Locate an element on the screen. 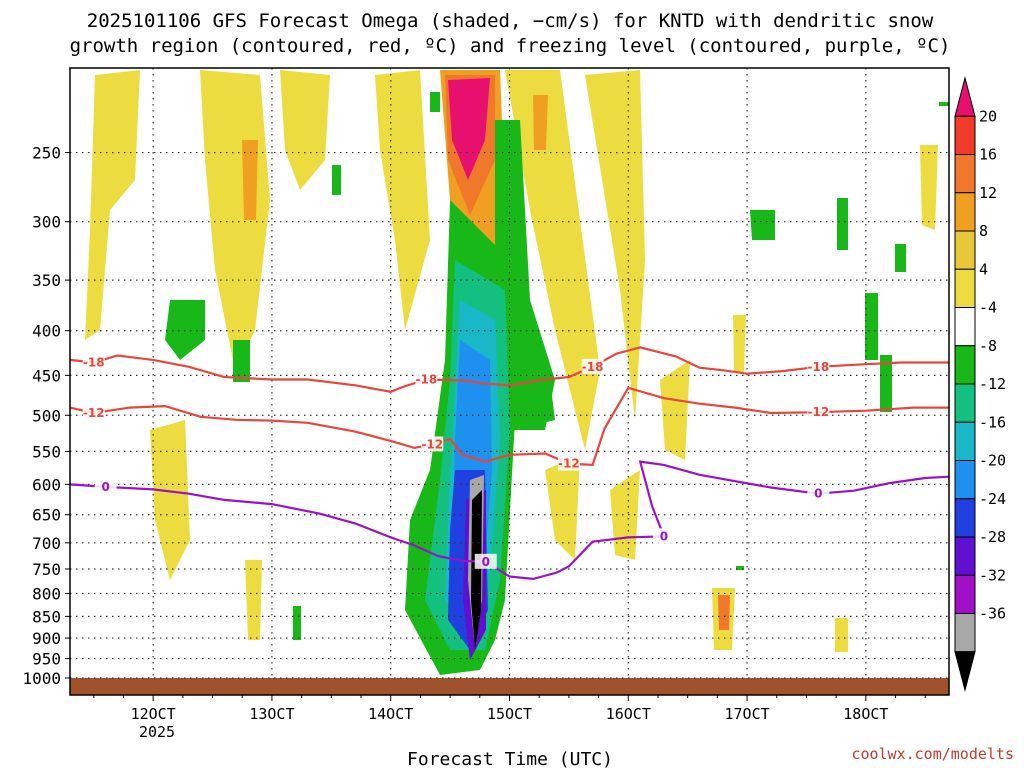 The height and width of the screenshot is (768, 1024). y-tick-label: 1000 is located at coordinates (41, 678).